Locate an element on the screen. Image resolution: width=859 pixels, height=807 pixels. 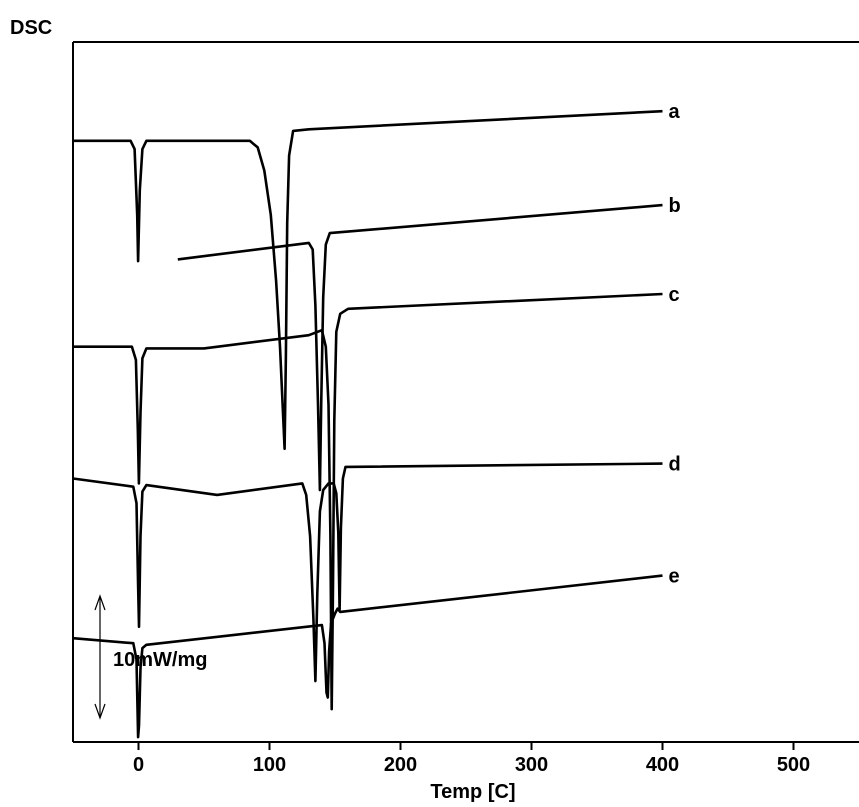
x-tick-label: 100 is located at coordinates (269, 765).